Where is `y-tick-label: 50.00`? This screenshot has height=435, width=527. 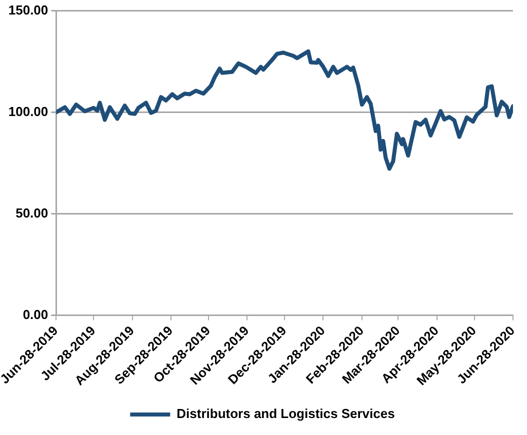
y-tick-label: 50.00 is located at coordinates (32, 212).